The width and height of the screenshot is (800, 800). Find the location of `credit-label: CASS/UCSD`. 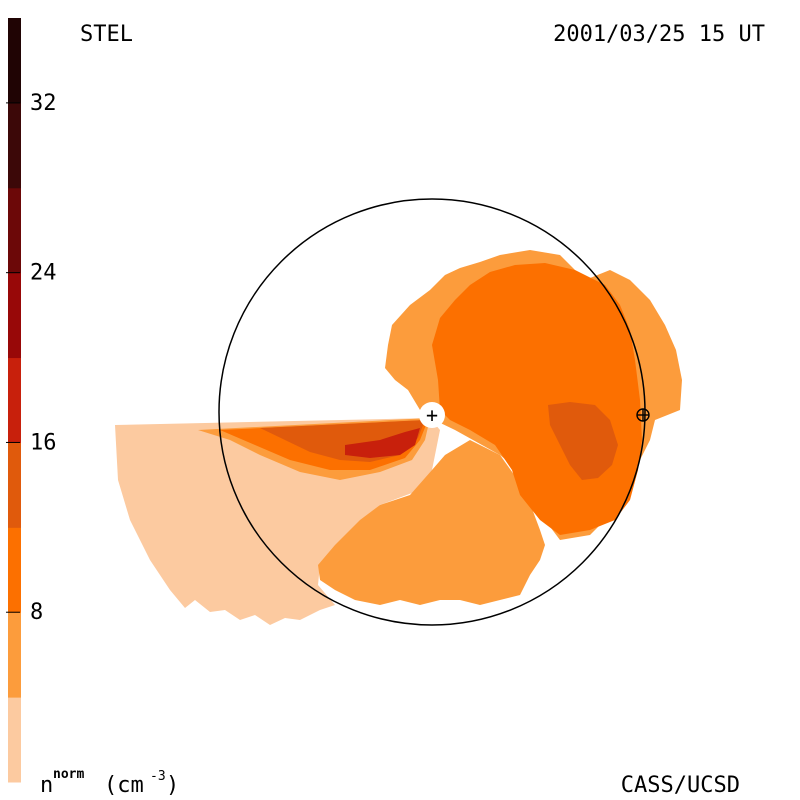

credit-label: CASS/UCSD is located at coordinates (680, 785).